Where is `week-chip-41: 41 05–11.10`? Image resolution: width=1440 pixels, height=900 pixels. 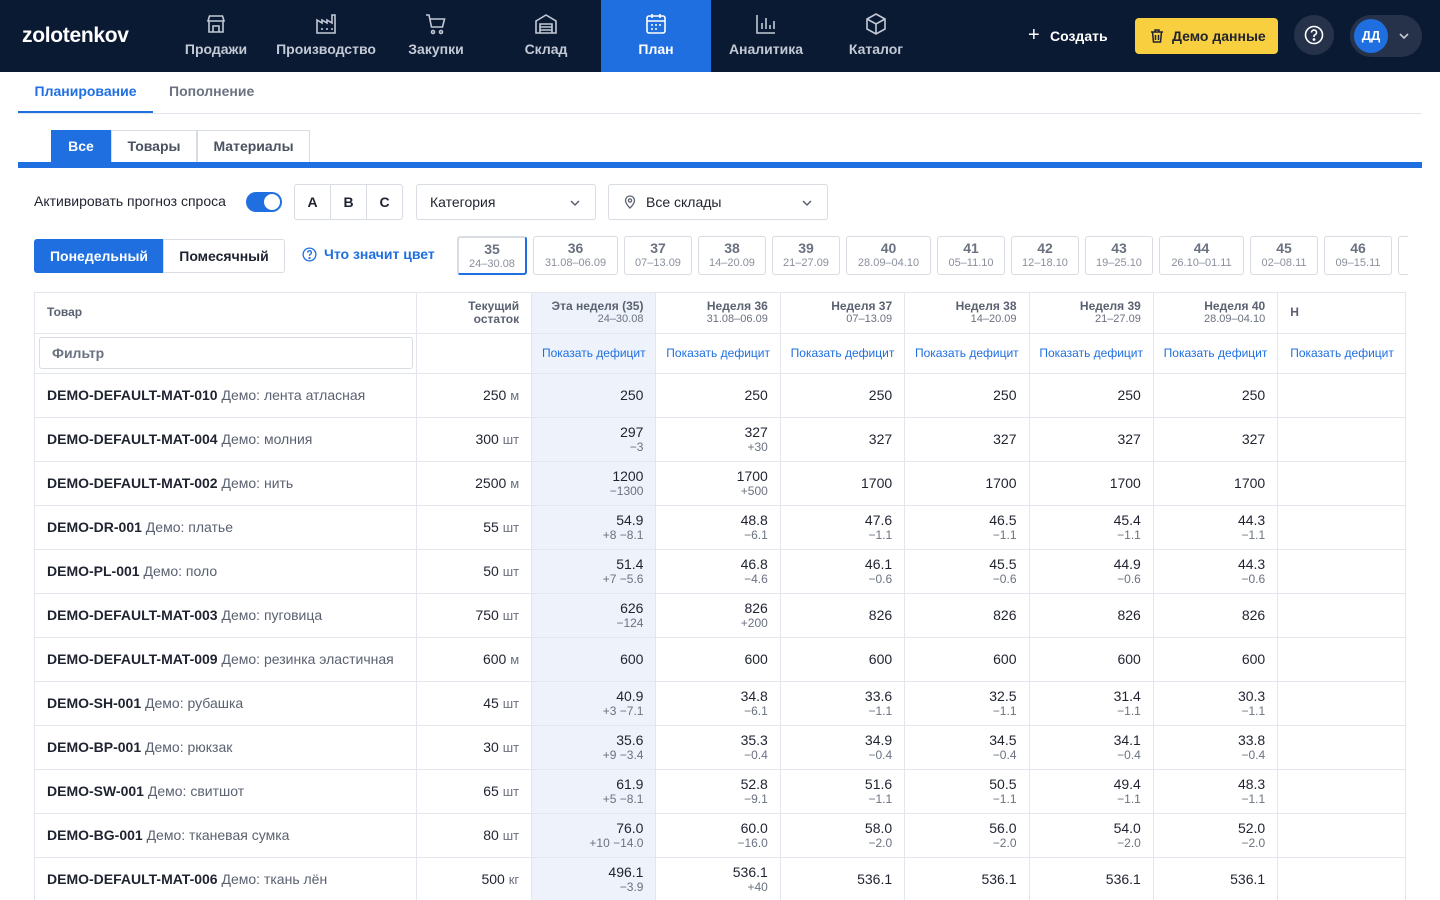
week-chip-41: 41 05–11.10 is located at coordinates (971, 255).